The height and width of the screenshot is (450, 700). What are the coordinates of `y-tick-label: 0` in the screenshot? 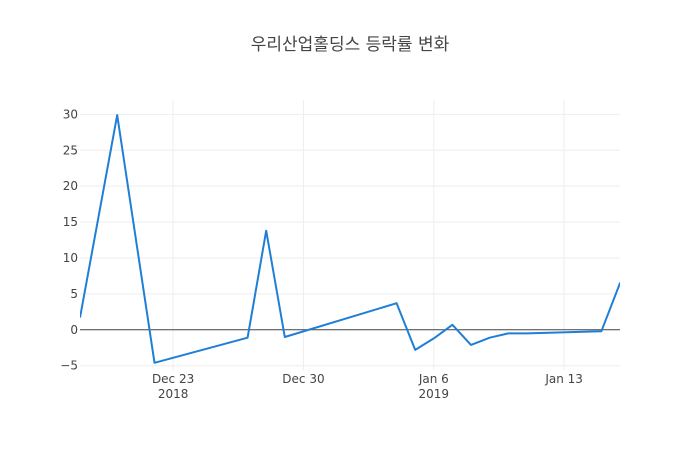 It's located at (74, 330).